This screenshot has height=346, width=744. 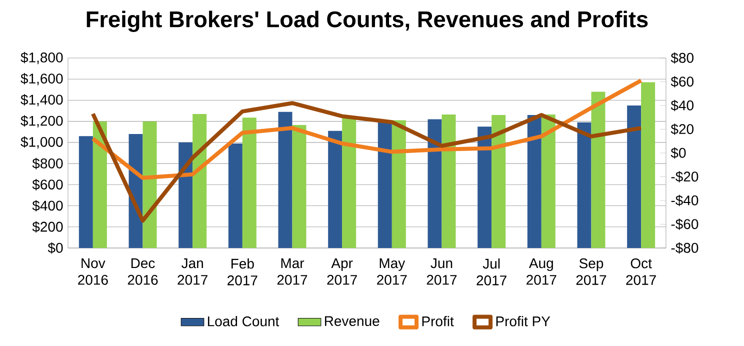 What do you see at coordinates (684, 176) in the screenshot?
I see `y2-tick-label: -$20` at bounding box center [684, 176].